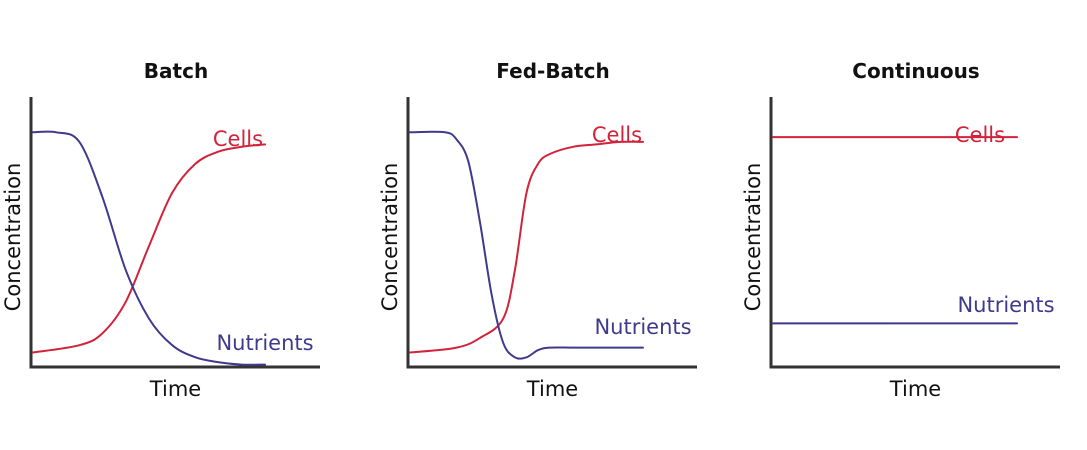 This screenshot has height=450, width=1087. I want to click on chart-title: Fed-Batch, so click(552, 71).